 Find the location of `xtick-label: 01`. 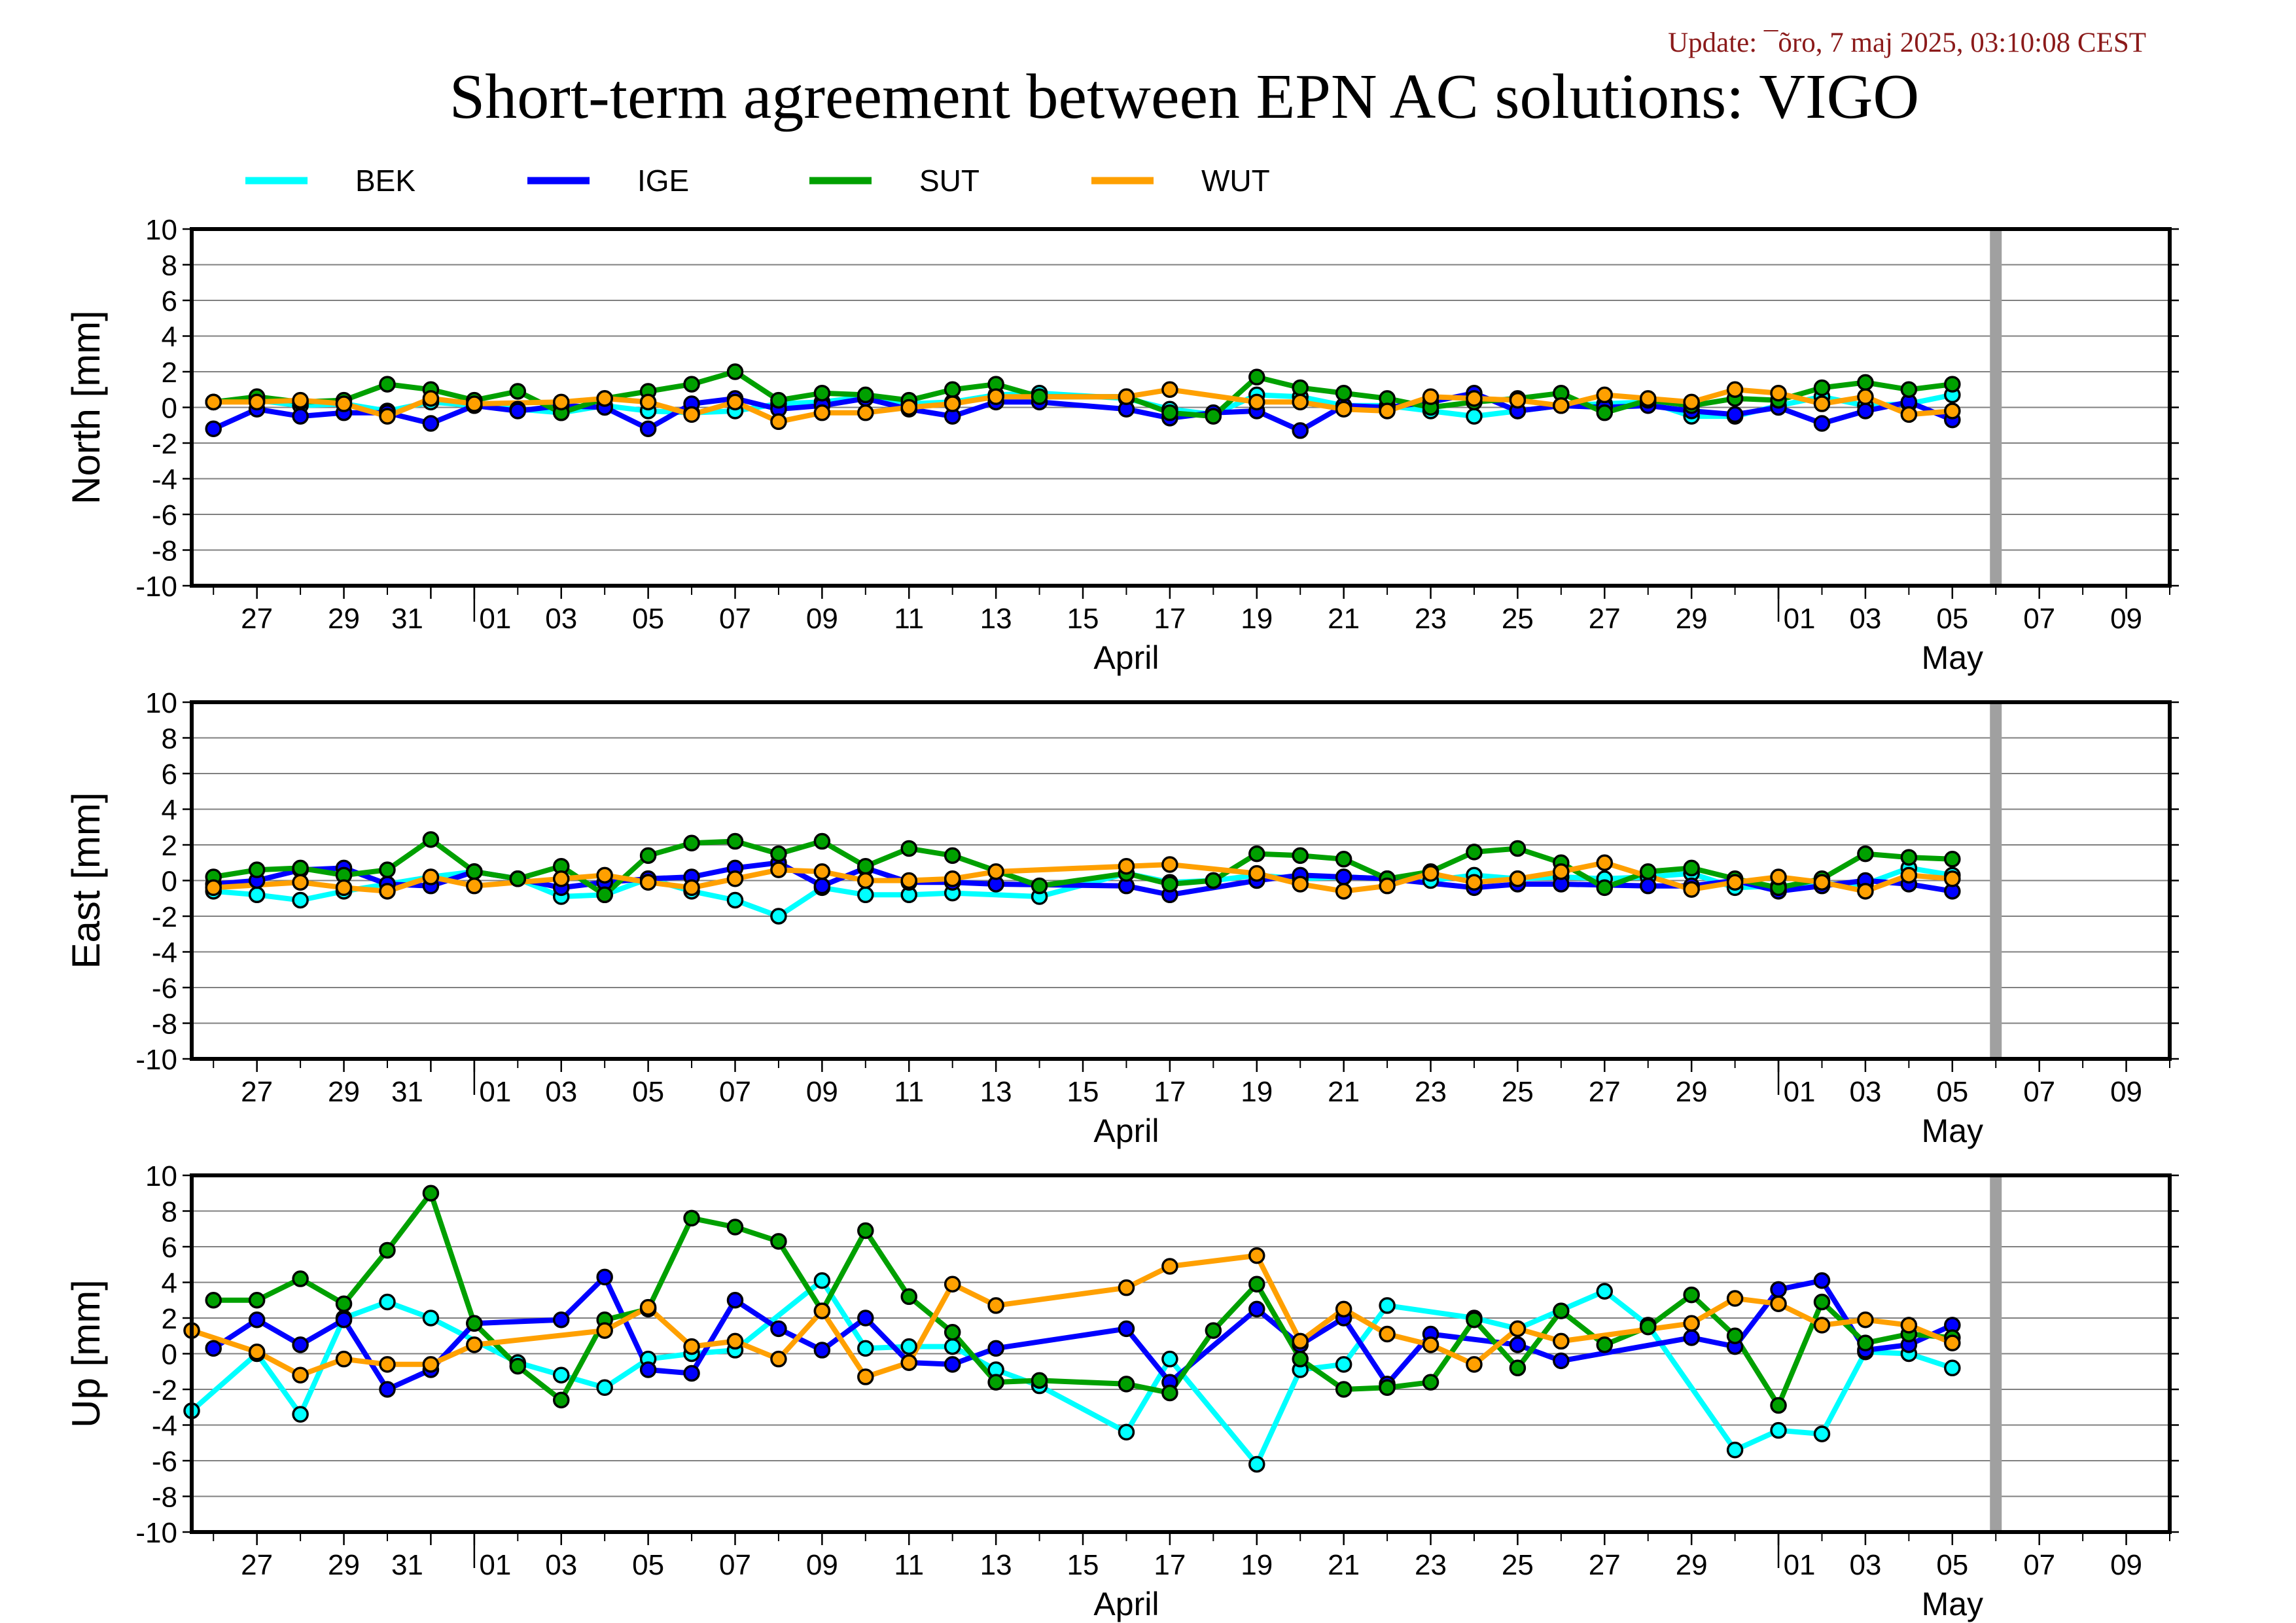

xtick-label: 01 is located at coordinates (1800, 1092).